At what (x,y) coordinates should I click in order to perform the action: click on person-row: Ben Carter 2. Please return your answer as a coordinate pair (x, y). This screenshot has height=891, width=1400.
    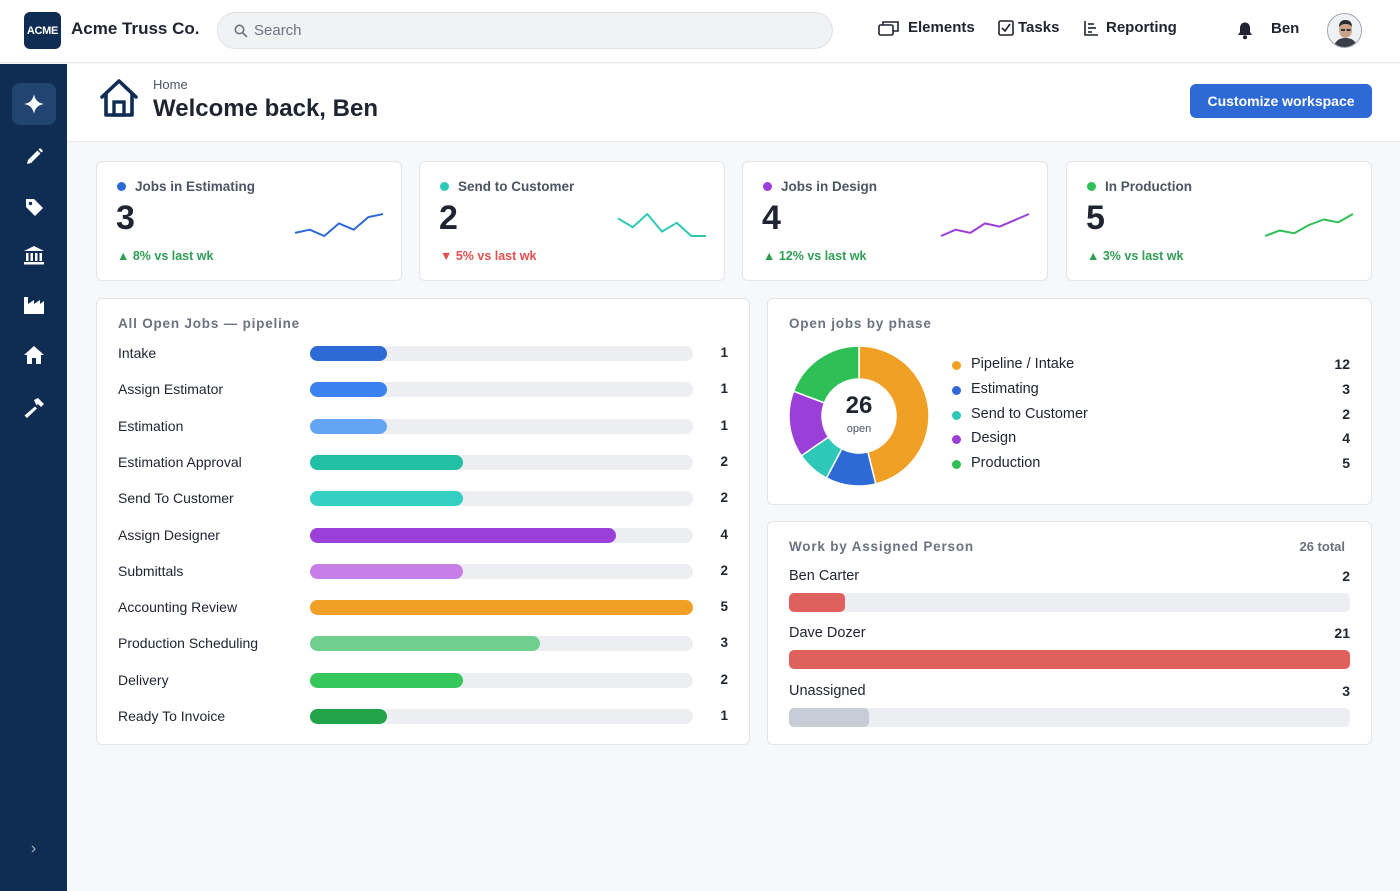
    Looking at the image, I should click on (1069, 591).